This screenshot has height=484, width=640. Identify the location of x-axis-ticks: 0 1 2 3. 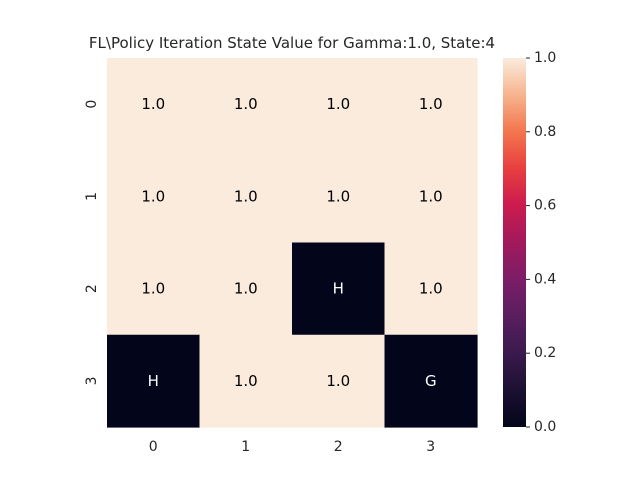
(292, 447).